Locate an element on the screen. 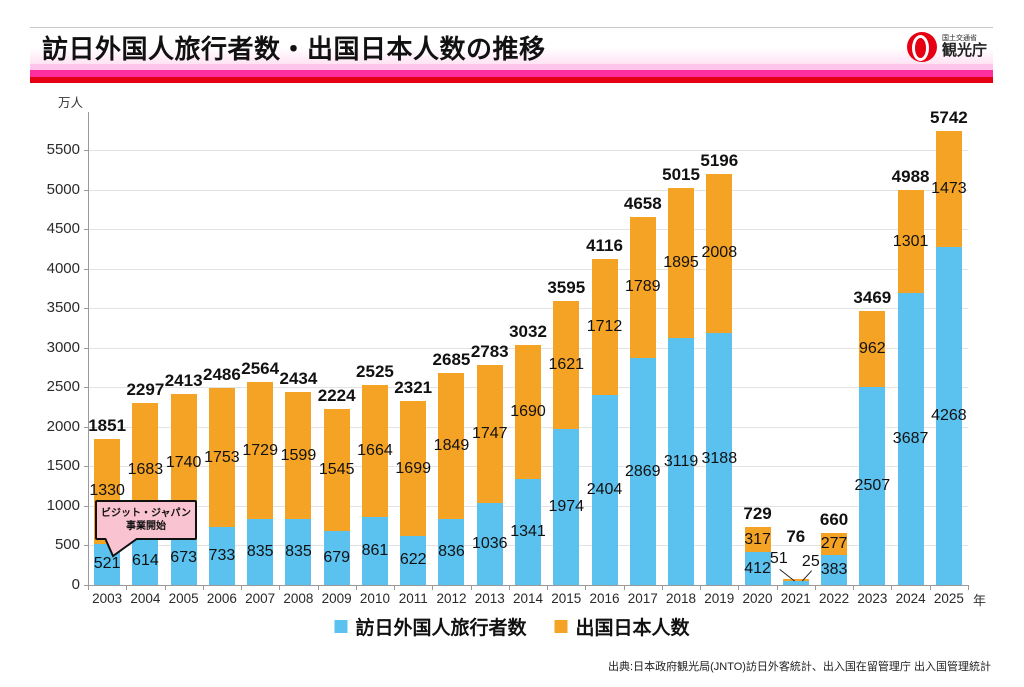 Image resolution: width=1024 pixels, height=687 pixels. label-departures-2020: 317 is located at coordinates (757, 539).